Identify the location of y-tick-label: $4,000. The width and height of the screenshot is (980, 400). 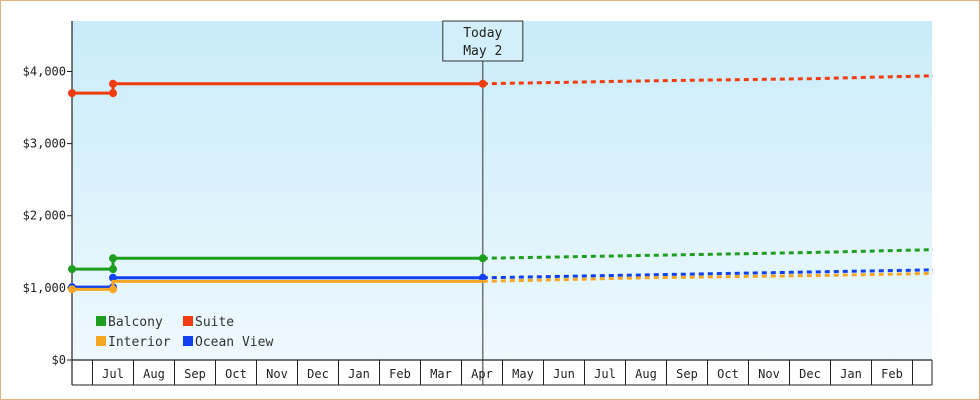
(44, 71).